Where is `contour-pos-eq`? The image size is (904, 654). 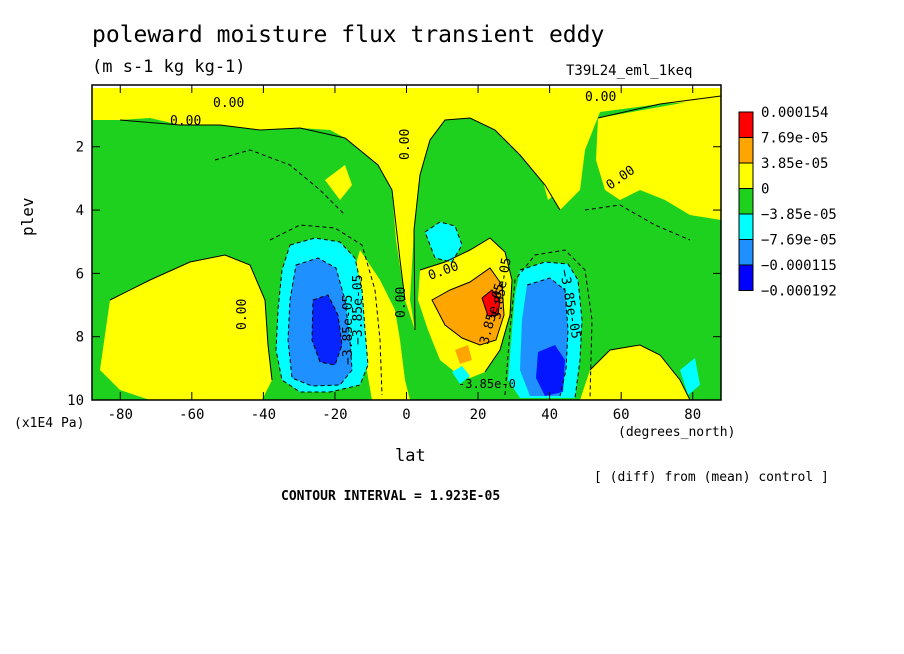
contour-pos-eq is located at coordinates (468, 306).